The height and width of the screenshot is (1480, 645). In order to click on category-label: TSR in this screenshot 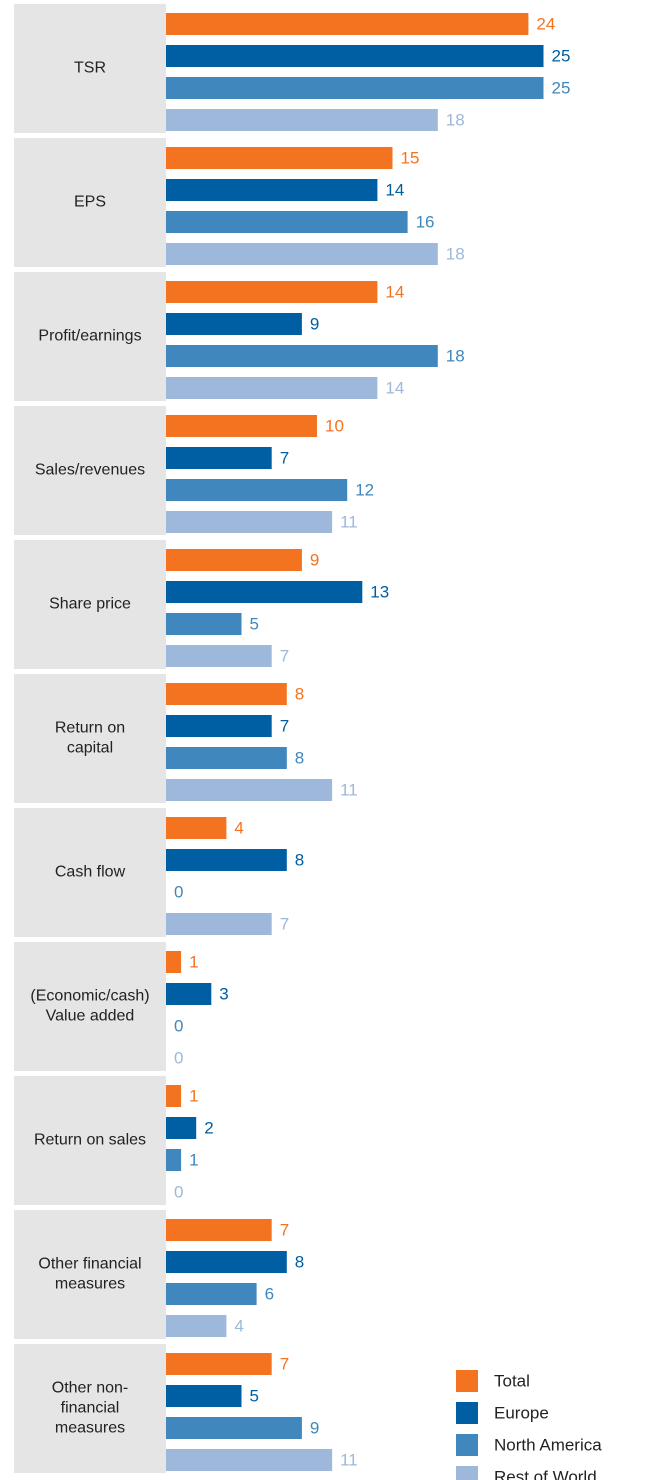, I will do `click(90, 68)`.